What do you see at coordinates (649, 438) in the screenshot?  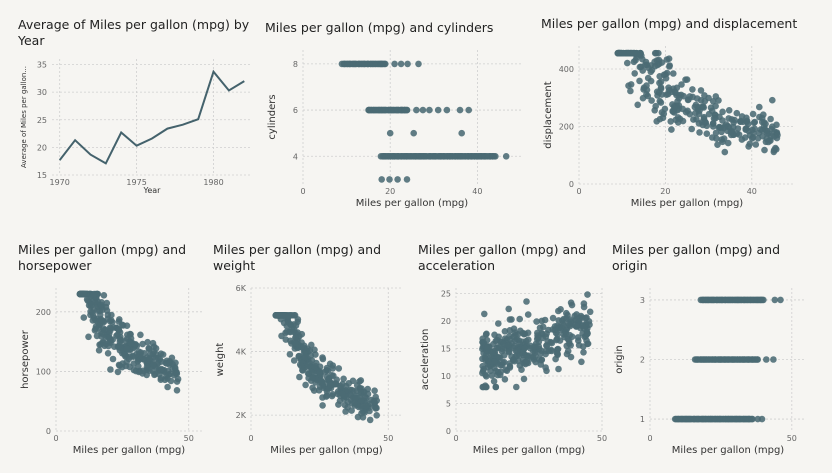 I see `mpg-origin-xtick-label: 0` at bounding box center [649, 438].